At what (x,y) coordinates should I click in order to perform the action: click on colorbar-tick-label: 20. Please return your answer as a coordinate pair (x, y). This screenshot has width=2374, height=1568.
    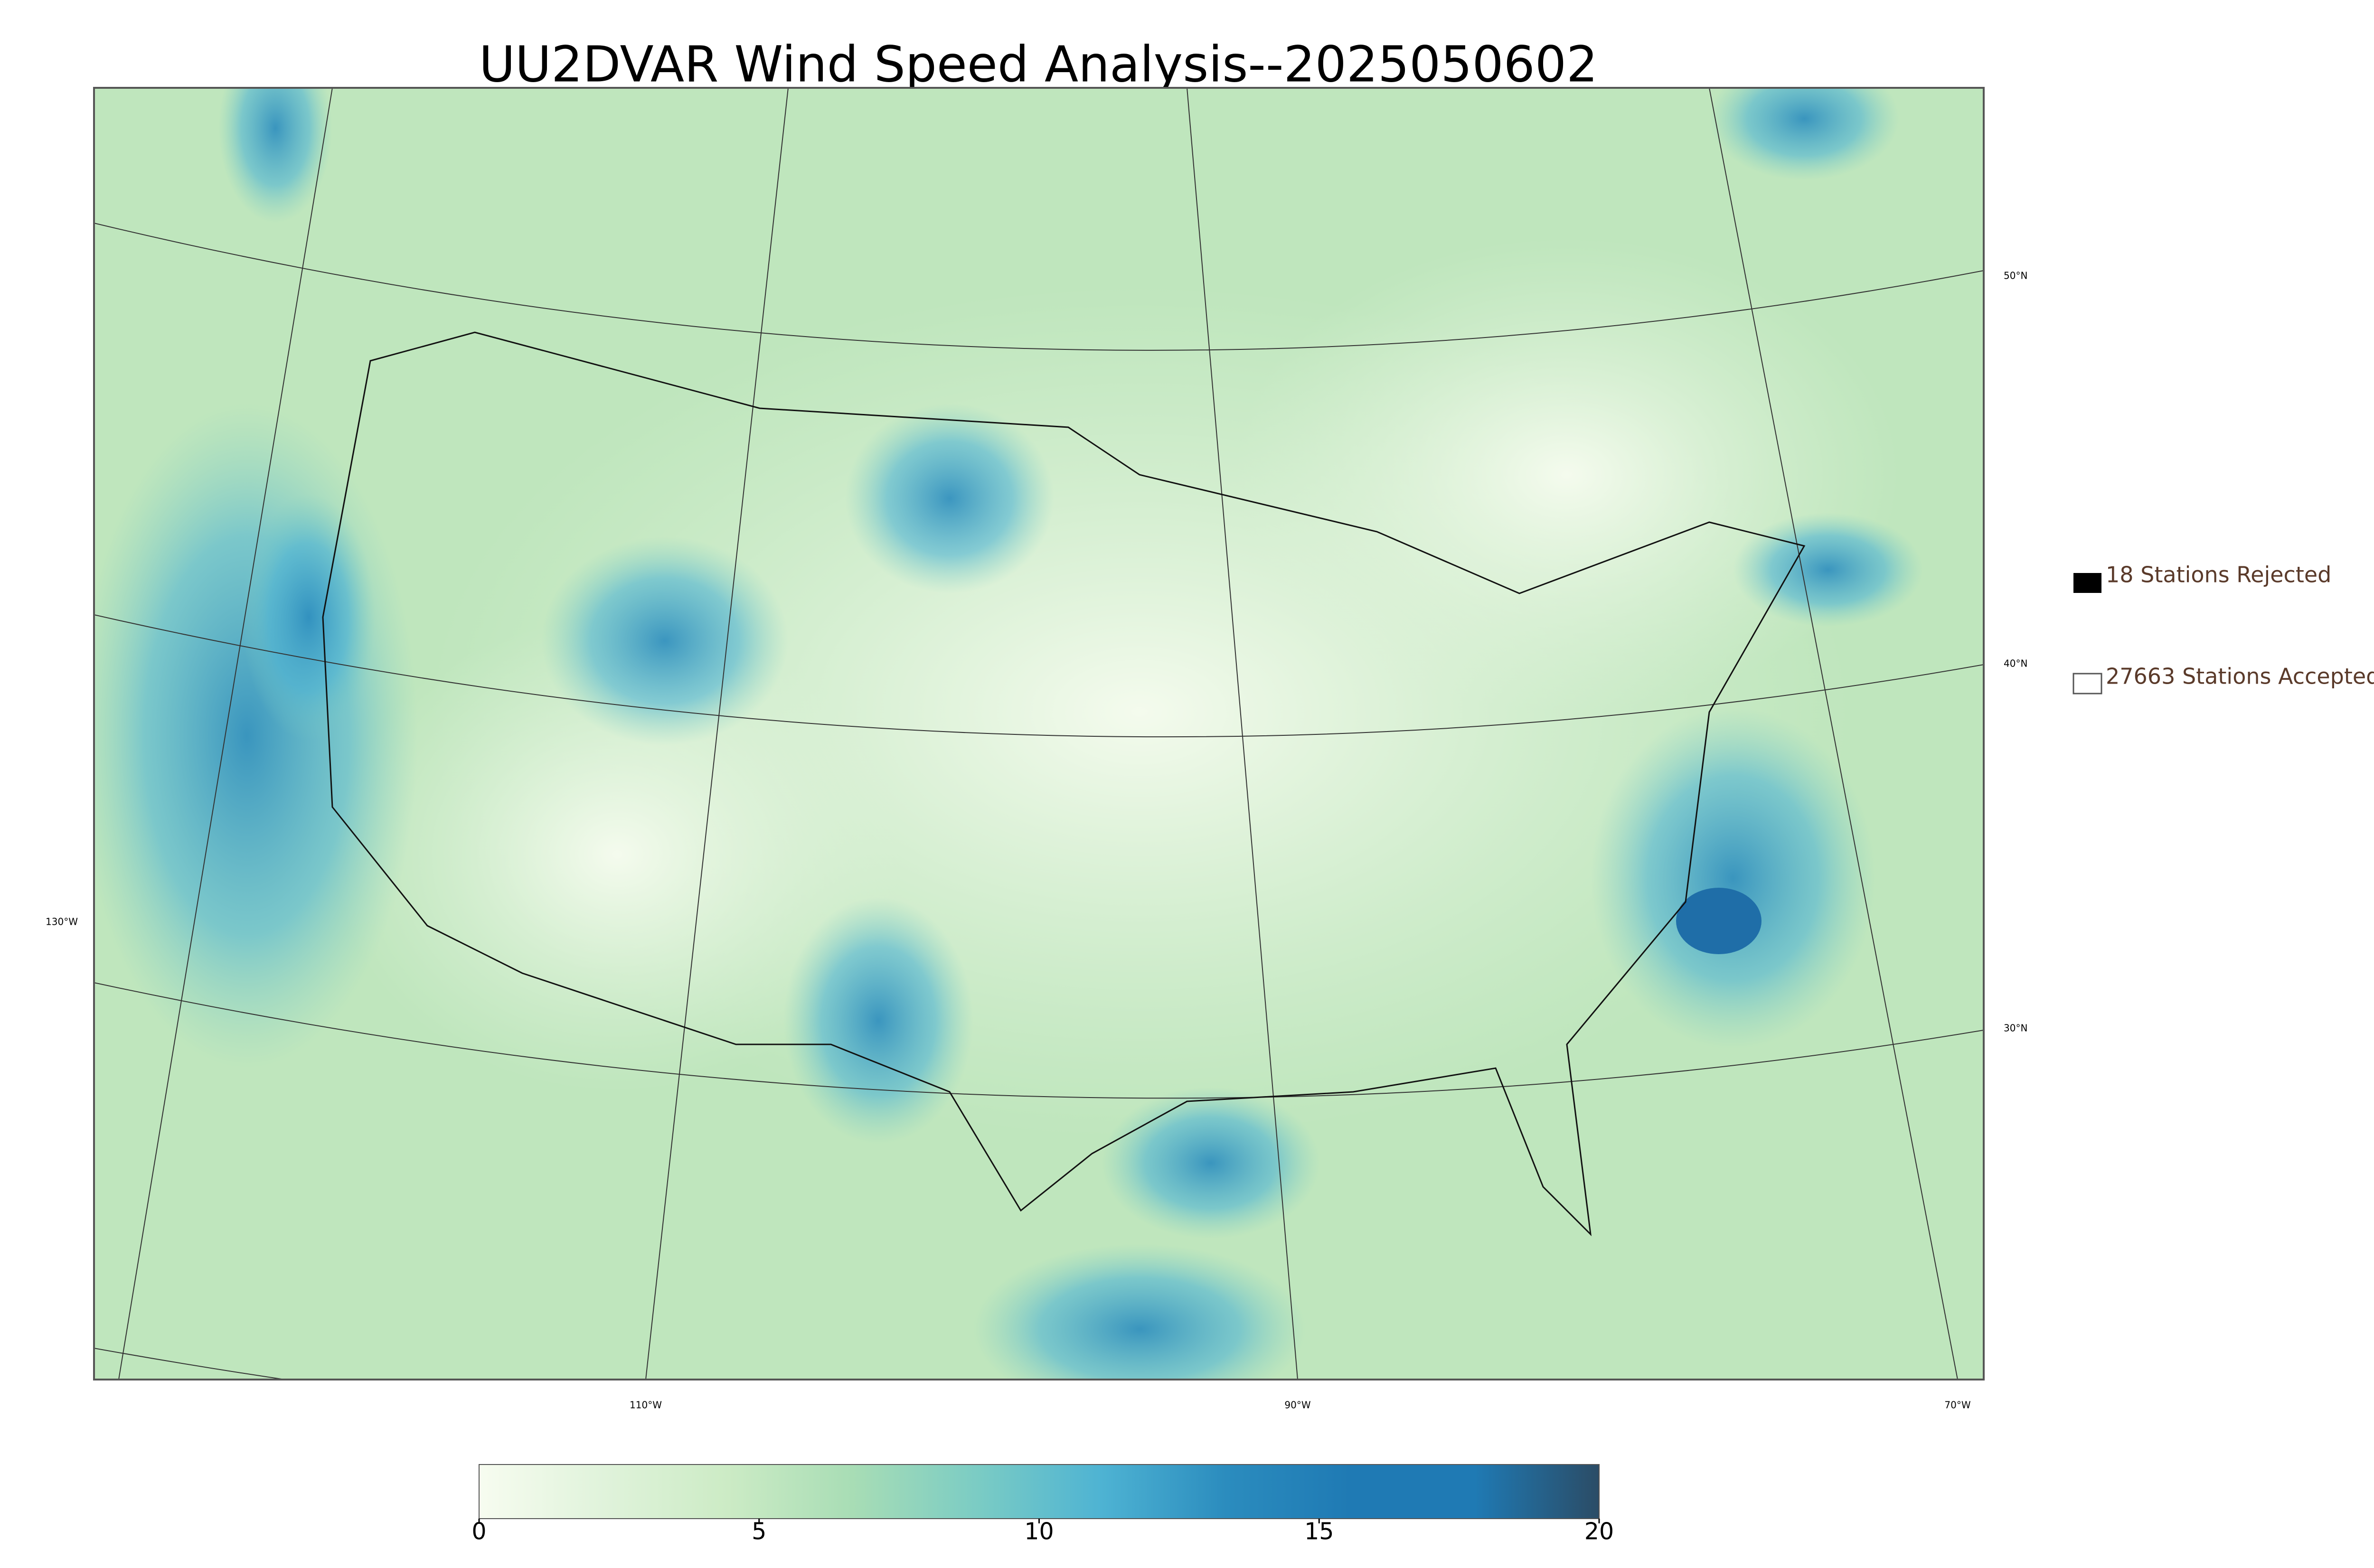
    Looking at the image, I should click on (1599, 1531).